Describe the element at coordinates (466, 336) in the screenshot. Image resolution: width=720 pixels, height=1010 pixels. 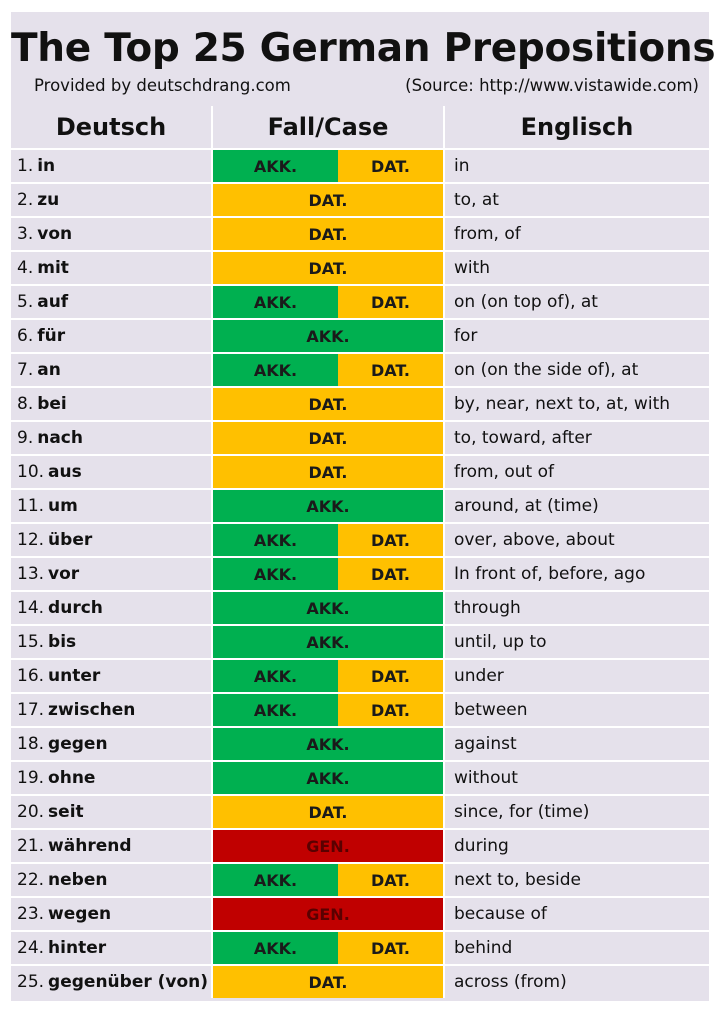
I see `english-cell: for` at that location.